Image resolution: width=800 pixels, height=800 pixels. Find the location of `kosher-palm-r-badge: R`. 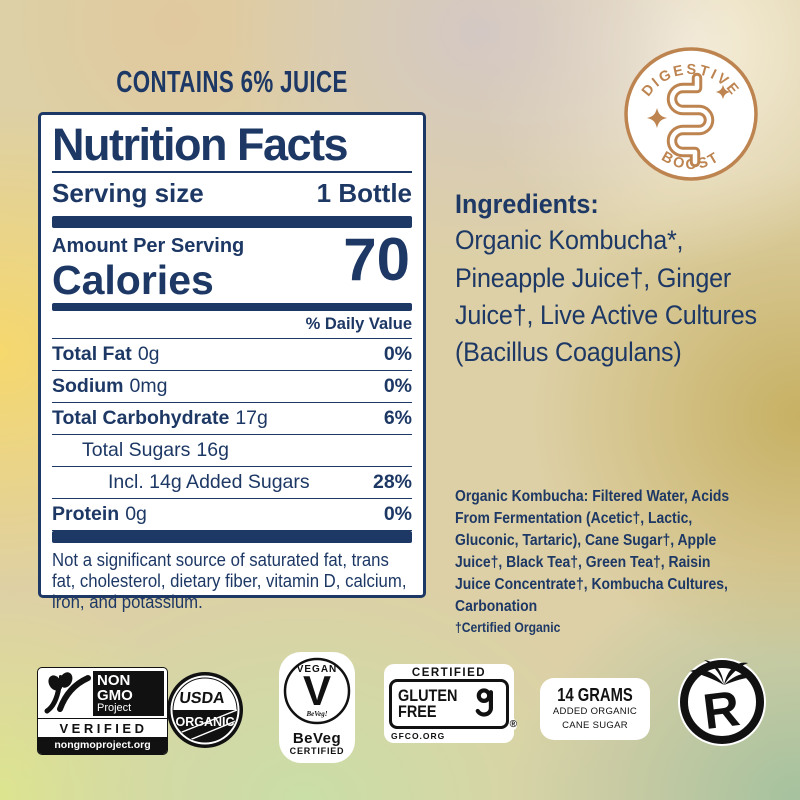

kosher-palm-r-badge: R is located at coordinates (722, 703).